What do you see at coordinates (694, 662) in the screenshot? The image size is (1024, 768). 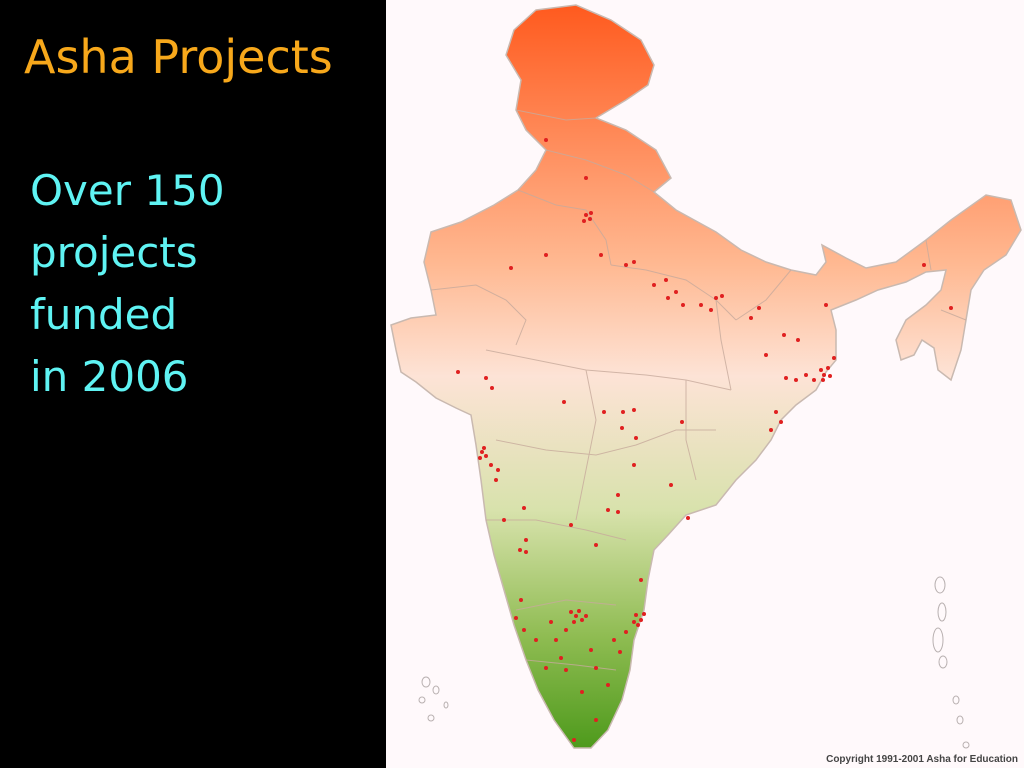 I see `island-outlines` at bounding box center [694, 662].